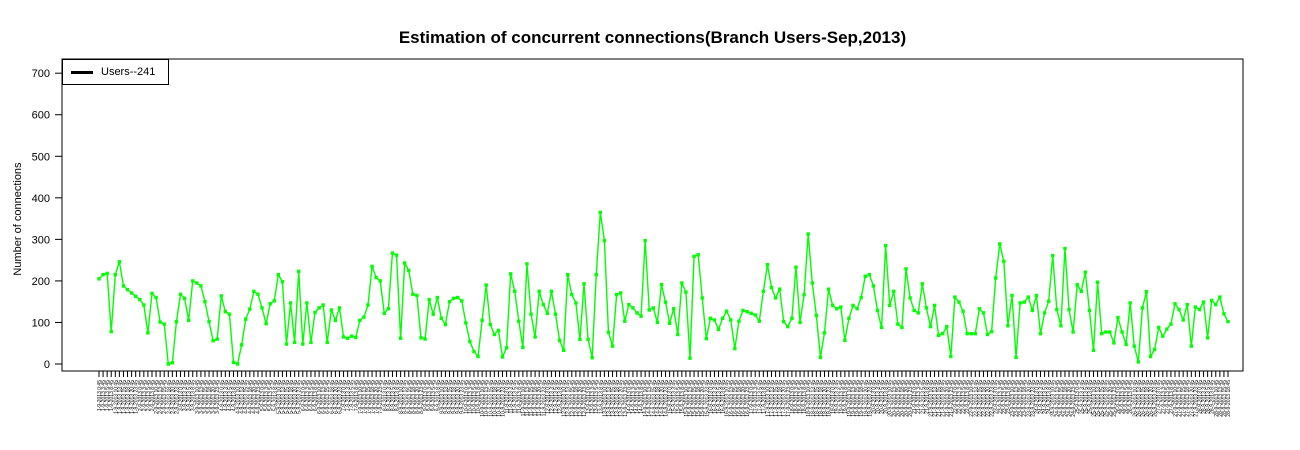 This screenshot has width=1300, height=450. What do you see at coordinates (805, 397) in the screenshot?
I see `x-tick-label: 18-9-2013 8:45` at bounding box center [805, 397].